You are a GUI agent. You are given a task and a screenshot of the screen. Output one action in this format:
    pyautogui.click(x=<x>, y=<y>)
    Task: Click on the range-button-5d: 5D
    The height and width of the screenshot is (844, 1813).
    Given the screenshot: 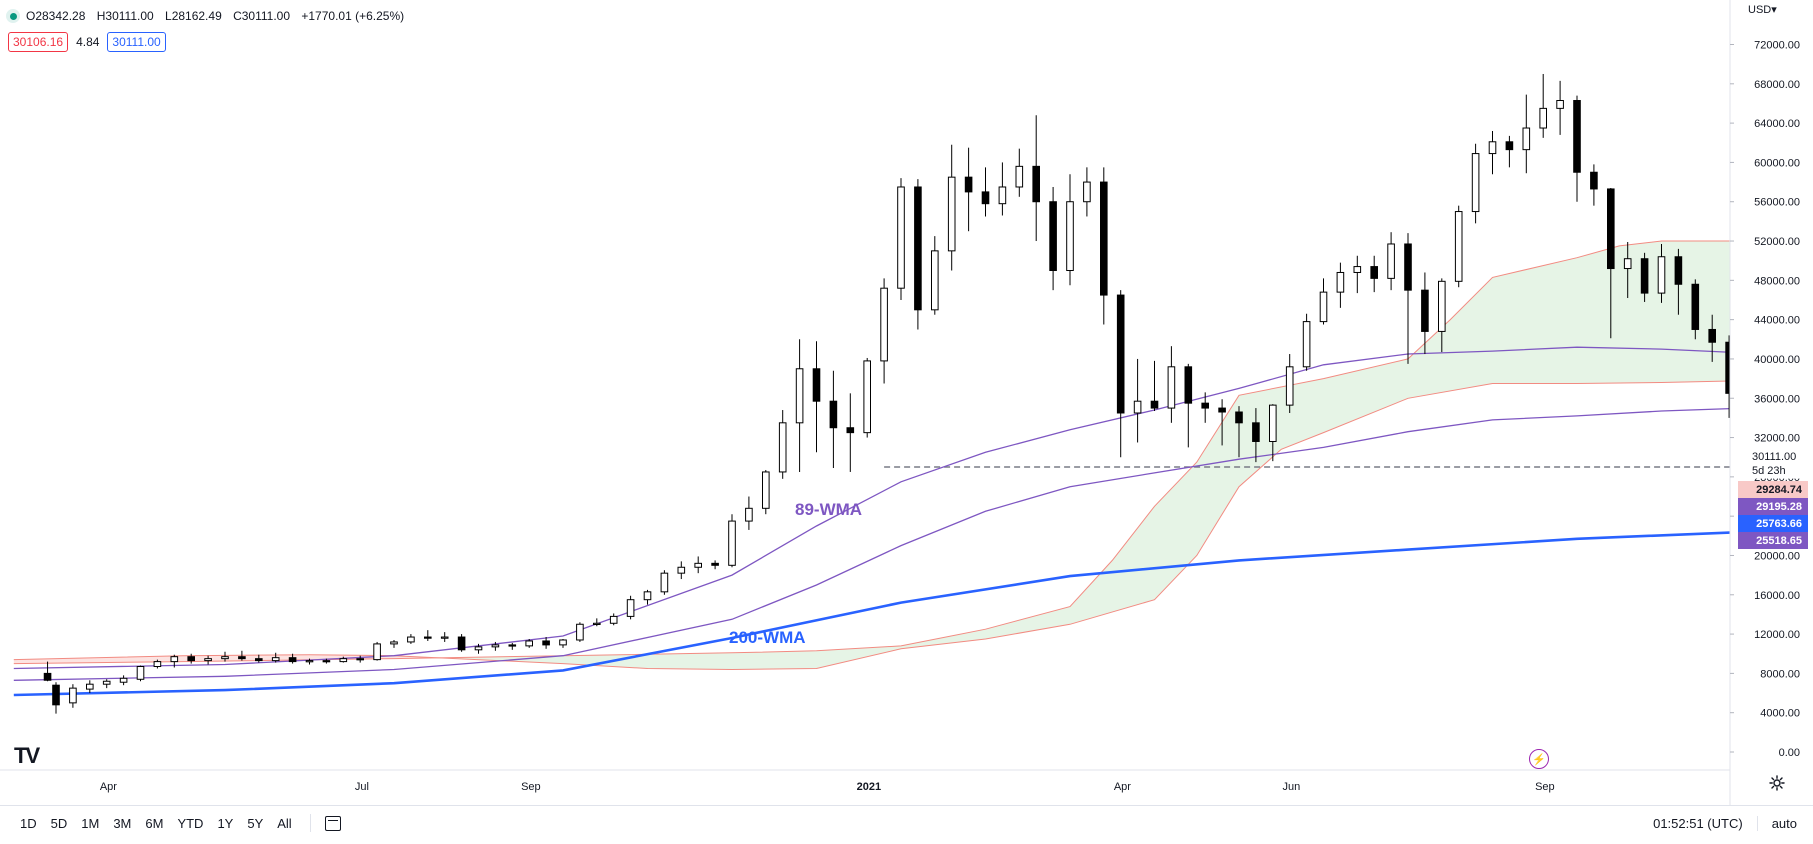 What is the action you would take?
    pyautogui.click(x=60, y=823)
    